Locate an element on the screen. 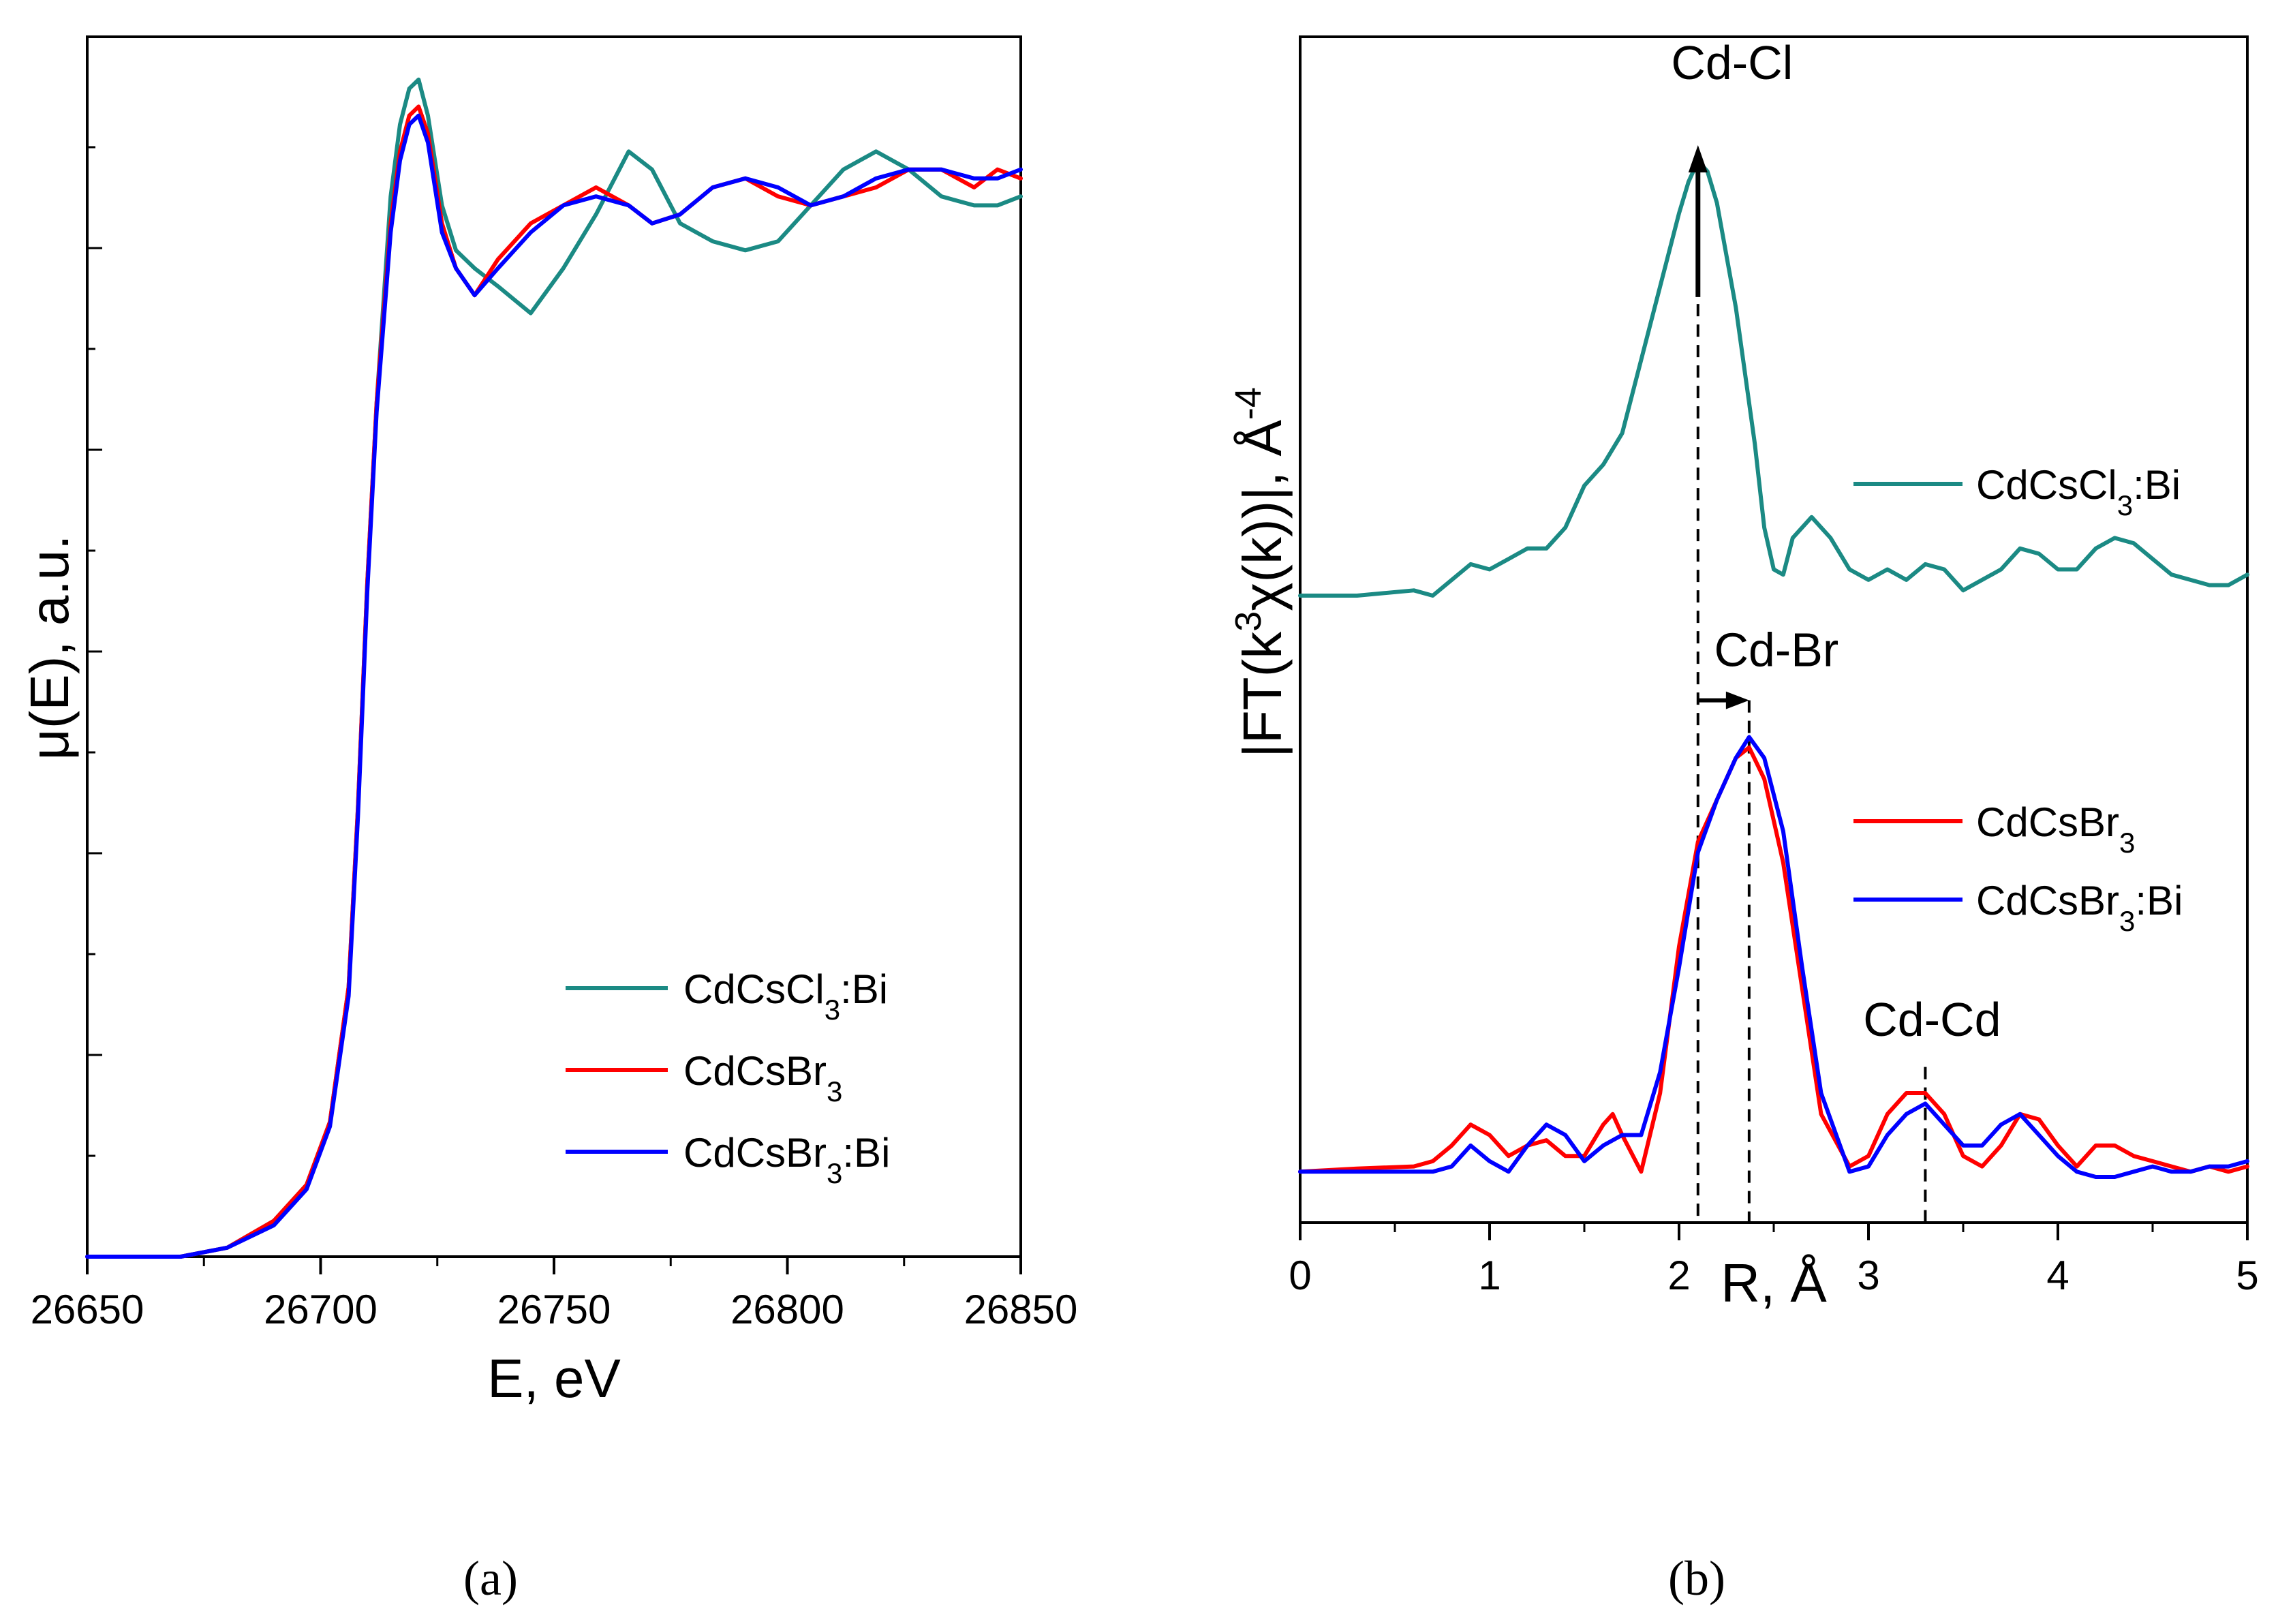  x-tick-label-b-0: 0 is located at coordinates (1300, 1275).